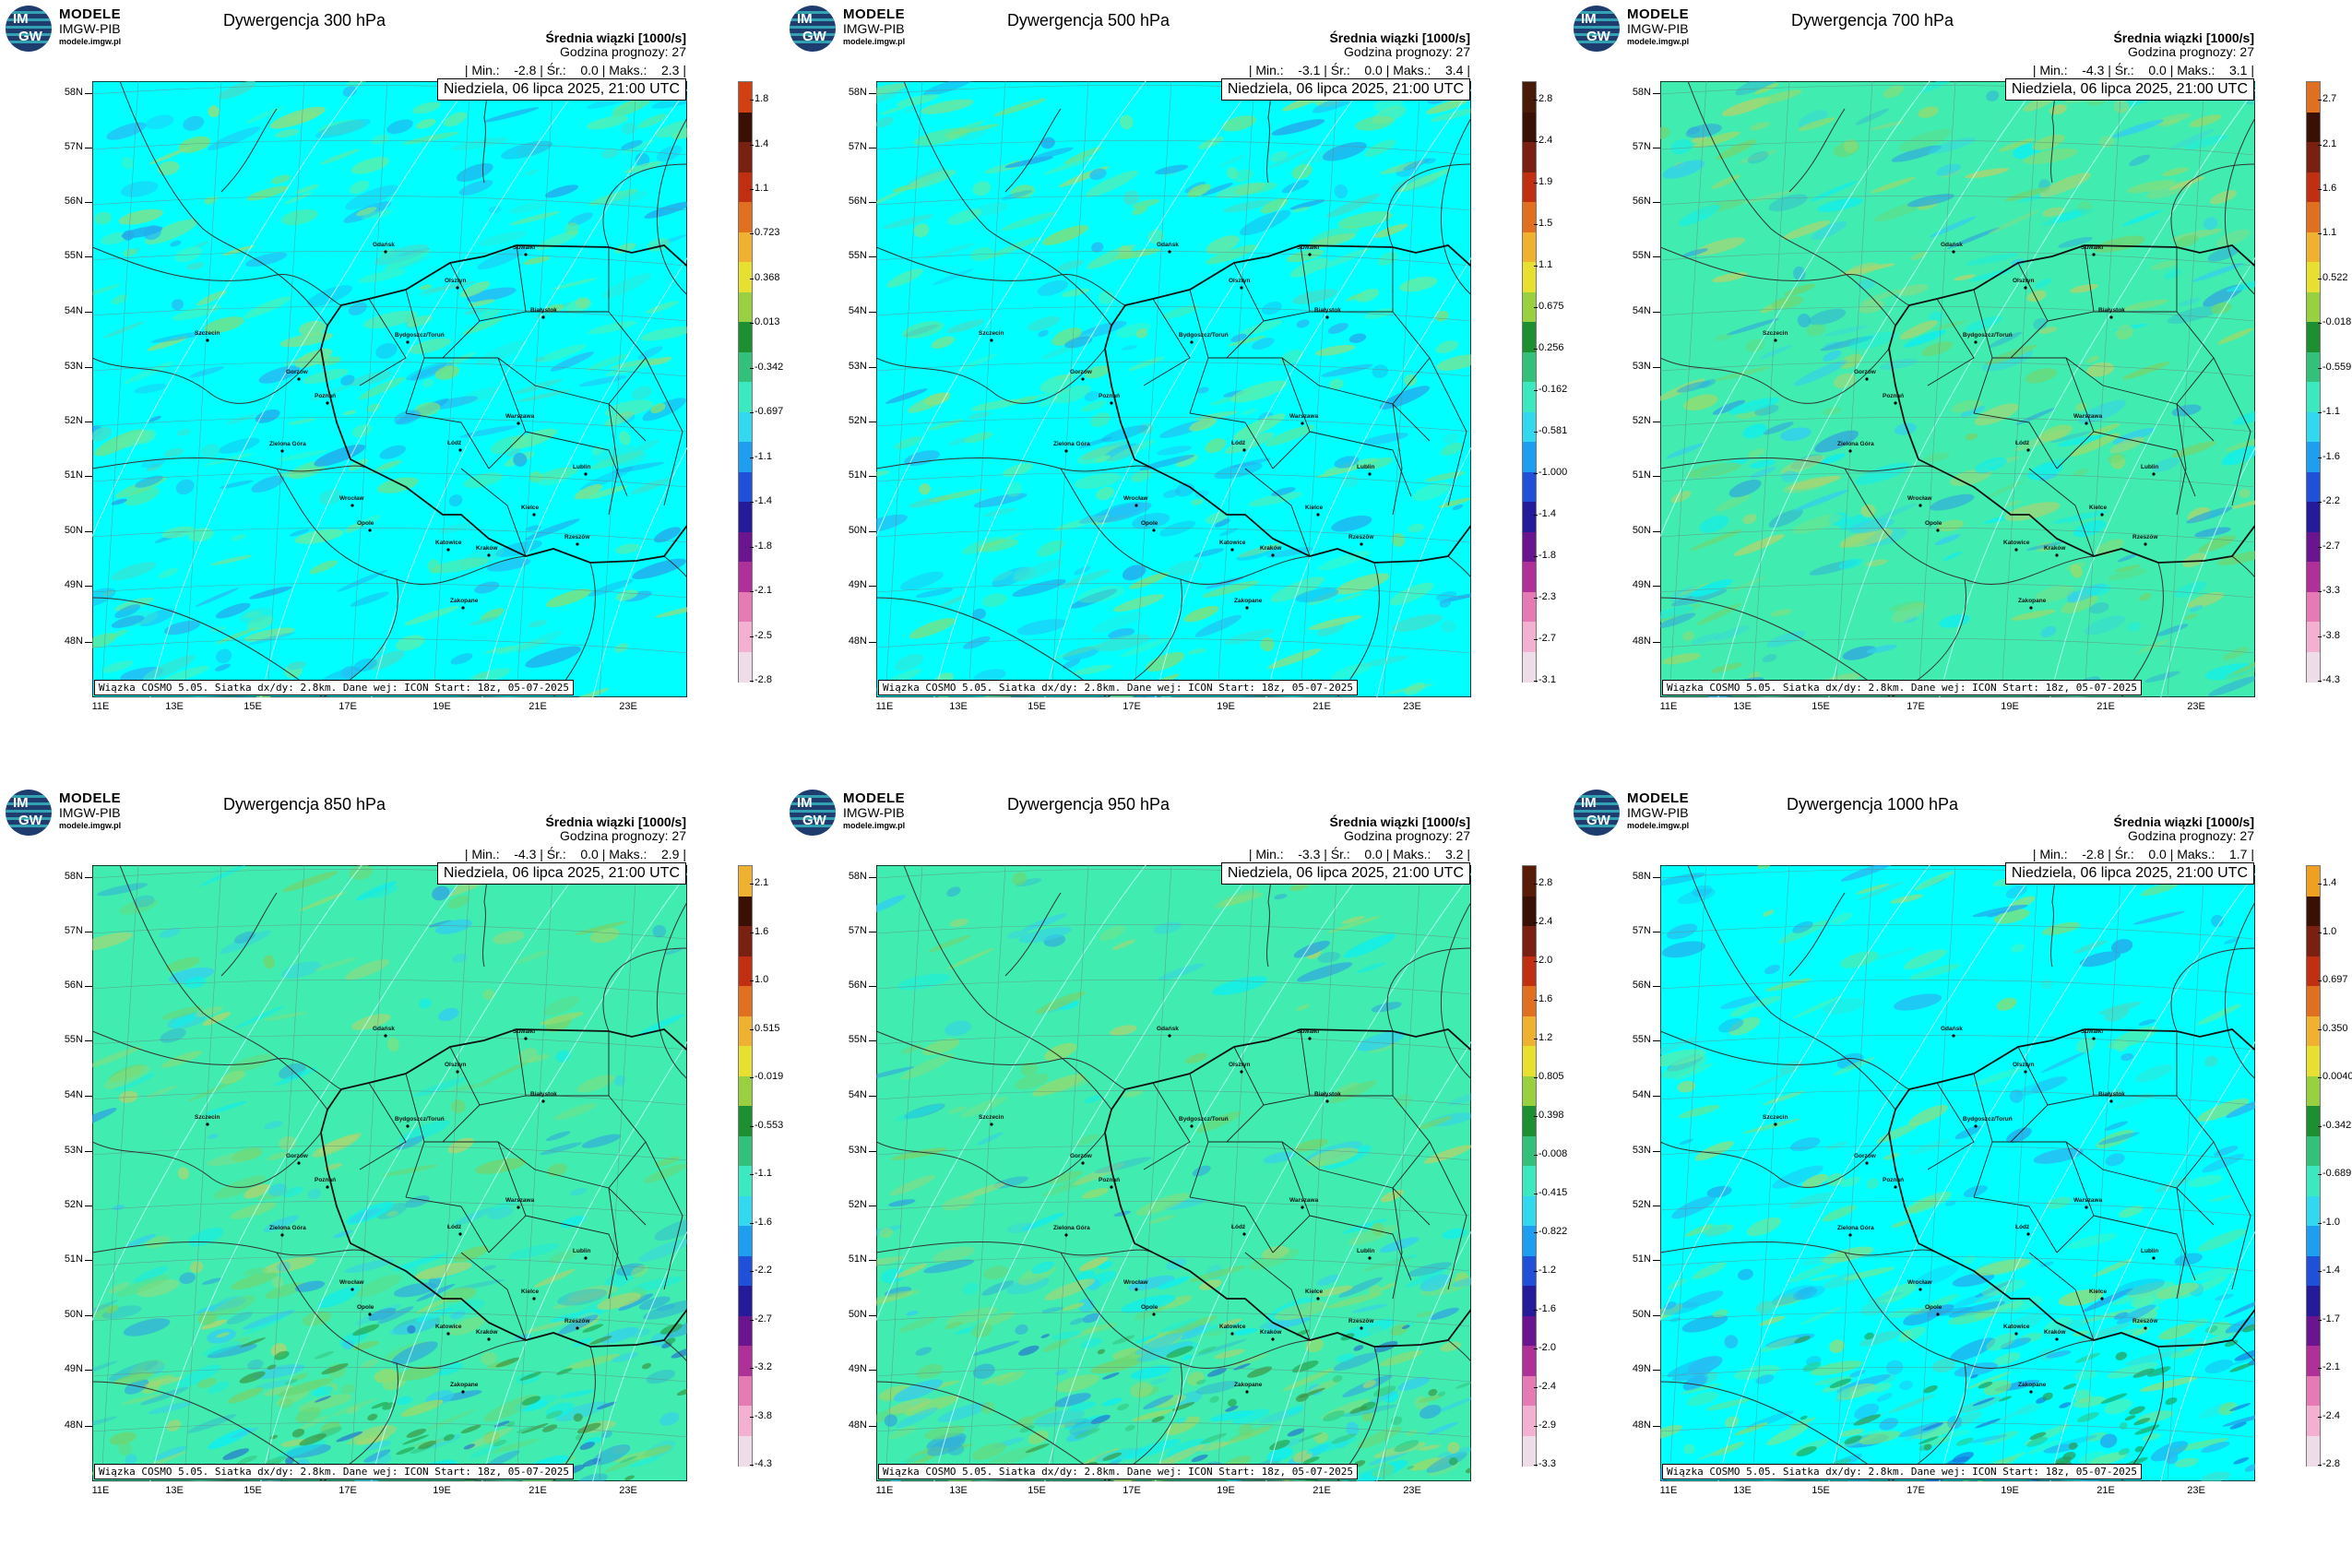 This screenshot has height=1568, width=2352. I want to click on colorbar-tick-label: 2.4, so click(1543, 140).